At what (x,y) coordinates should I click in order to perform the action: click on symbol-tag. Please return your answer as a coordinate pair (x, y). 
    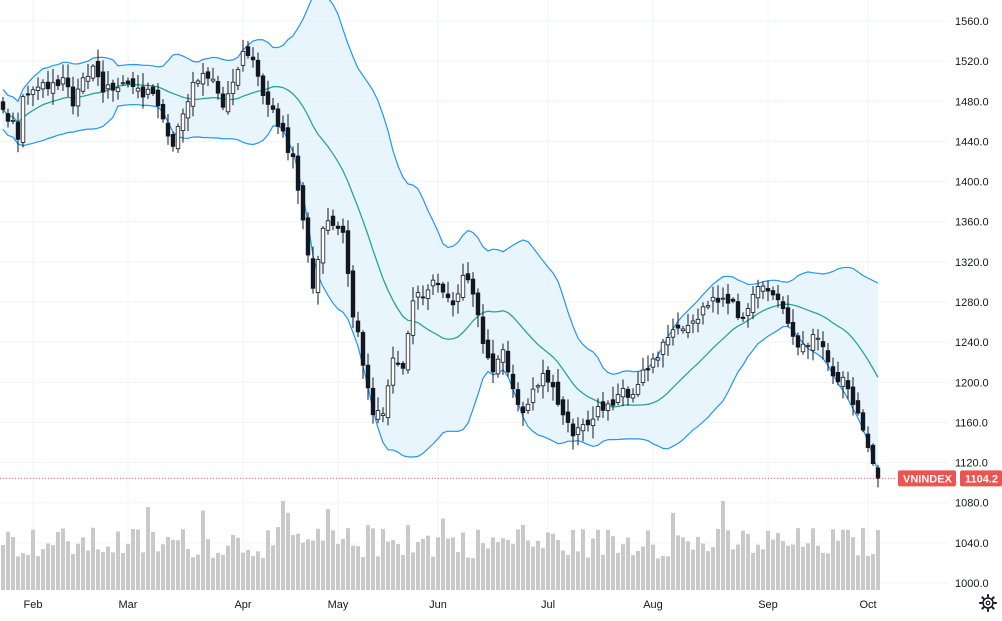
    Looking at the image, I should click on (927, 478).